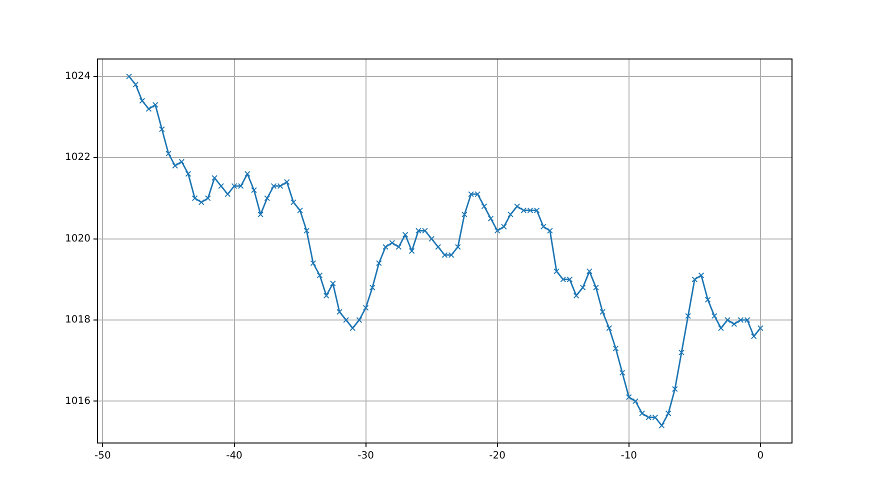 Image resolution: width=880 pixels, height=495 pixels. I want to click on y-tick-label: 1024, so click(77, 76).